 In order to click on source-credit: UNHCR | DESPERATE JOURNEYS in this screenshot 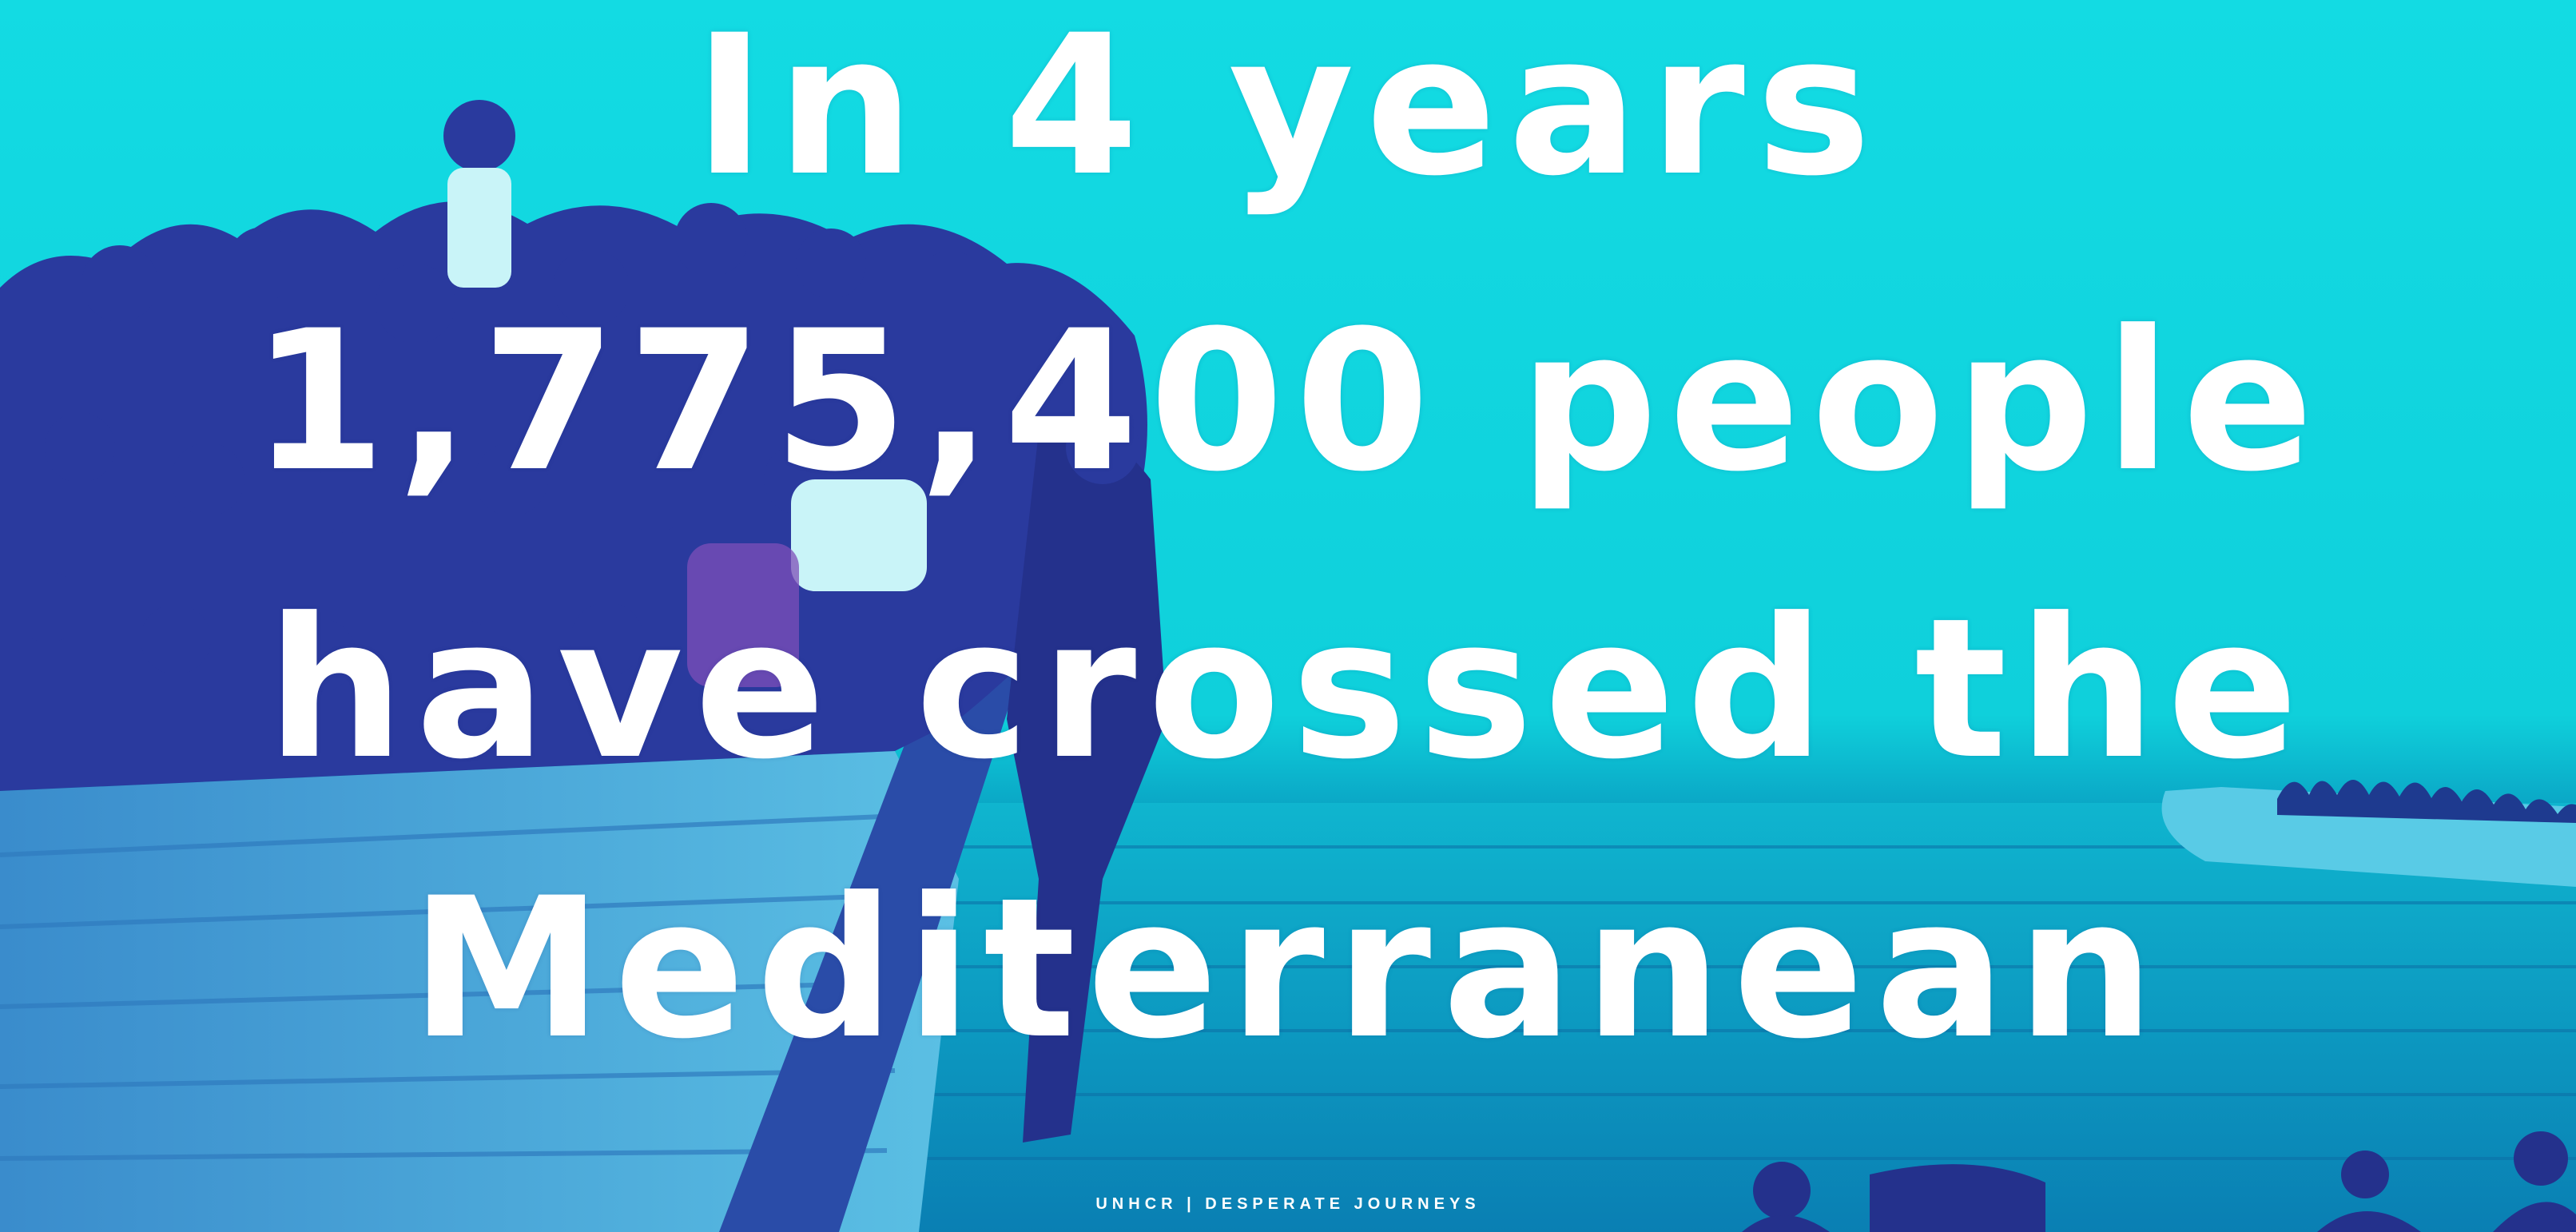, I will do `click(1288, 1204)`.